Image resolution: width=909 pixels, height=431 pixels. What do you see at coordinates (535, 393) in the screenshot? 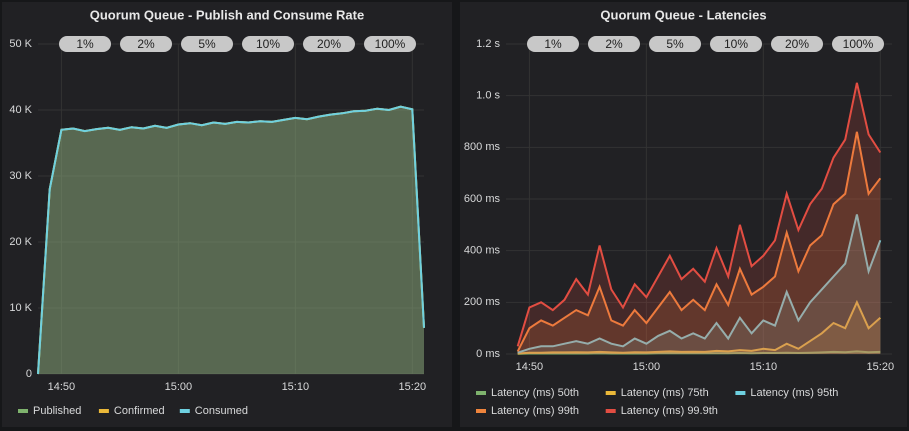
I see `legend-label: Latency (ms) 50th` at bounding box center [535, 393].